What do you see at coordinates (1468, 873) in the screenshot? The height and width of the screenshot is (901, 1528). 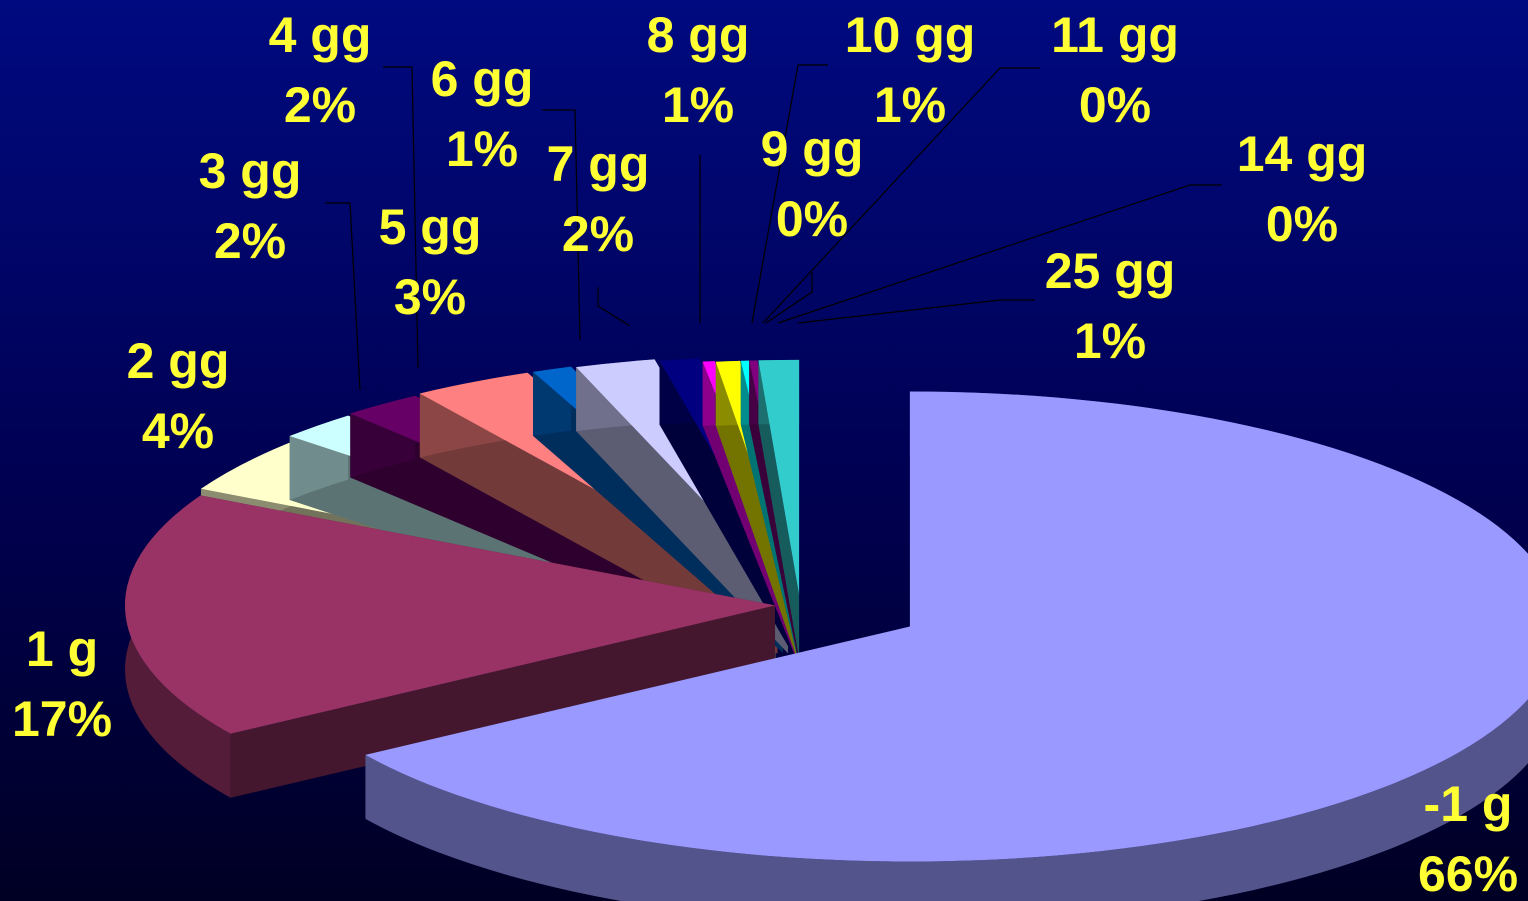 I see `slice-percent: 66%` at bounding box center [1468, 873].